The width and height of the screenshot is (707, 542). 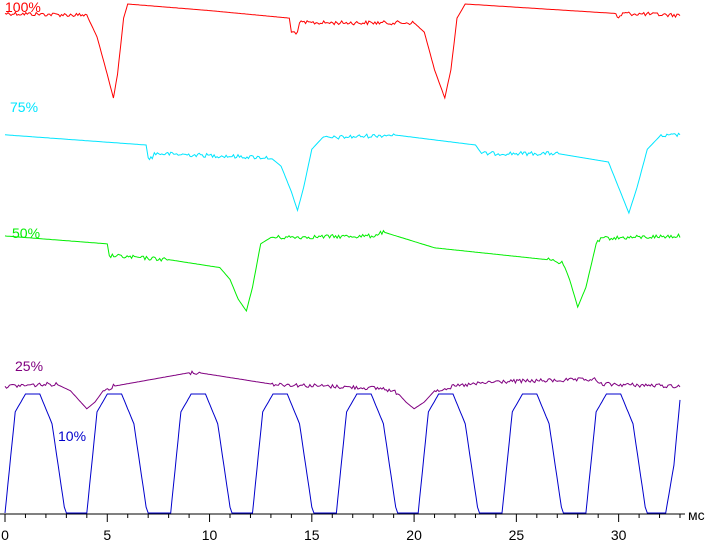 I want to click on x-axis-unit-label: мс, so click(x=696, y=515).